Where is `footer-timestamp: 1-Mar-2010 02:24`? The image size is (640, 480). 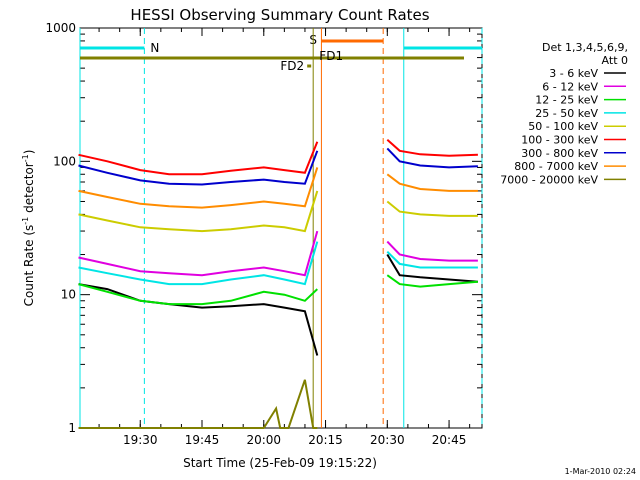 footer-timestamp: 1-Mar-2010 02:24 is located at coordinates (600, 471).